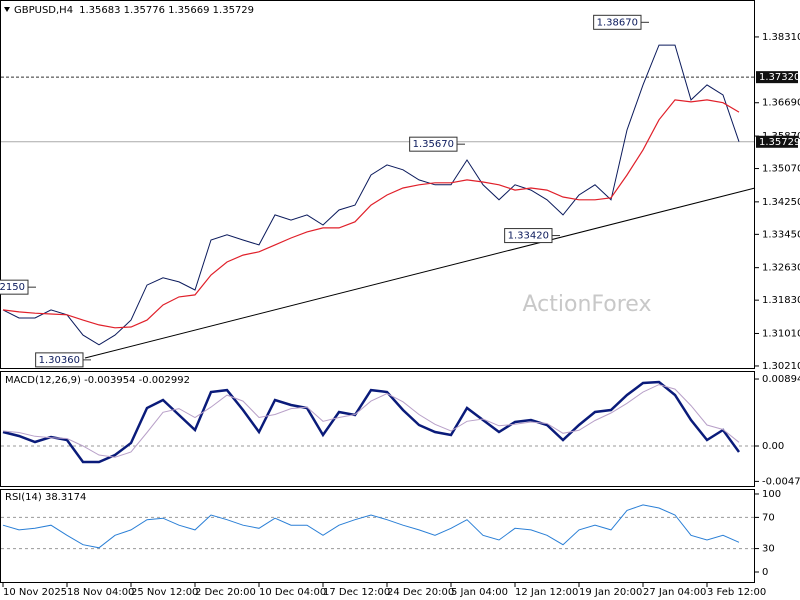  I want to click on x-tick-label: 3 Feb 12:00, so click(736, 592).